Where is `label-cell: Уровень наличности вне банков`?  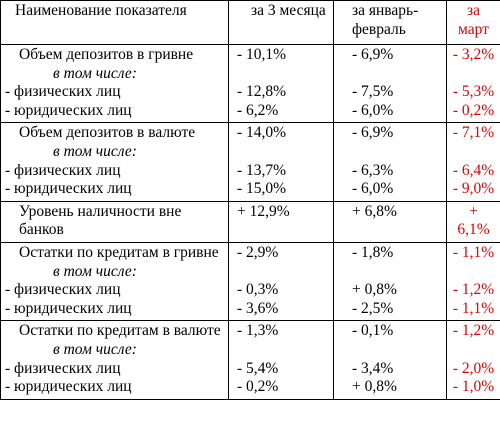
label-cell: Уровень наличности вне банков is located at coordinates (114, 221).